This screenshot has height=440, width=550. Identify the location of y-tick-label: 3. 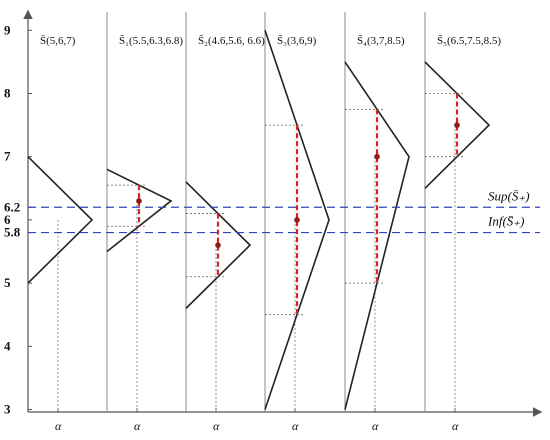
(7, 409).